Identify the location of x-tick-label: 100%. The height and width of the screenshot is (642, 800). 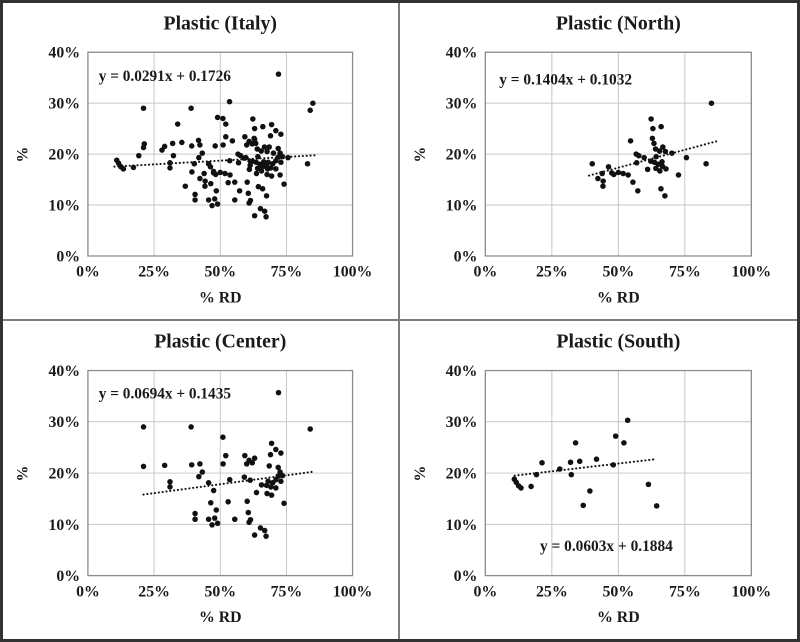
(751, 591).